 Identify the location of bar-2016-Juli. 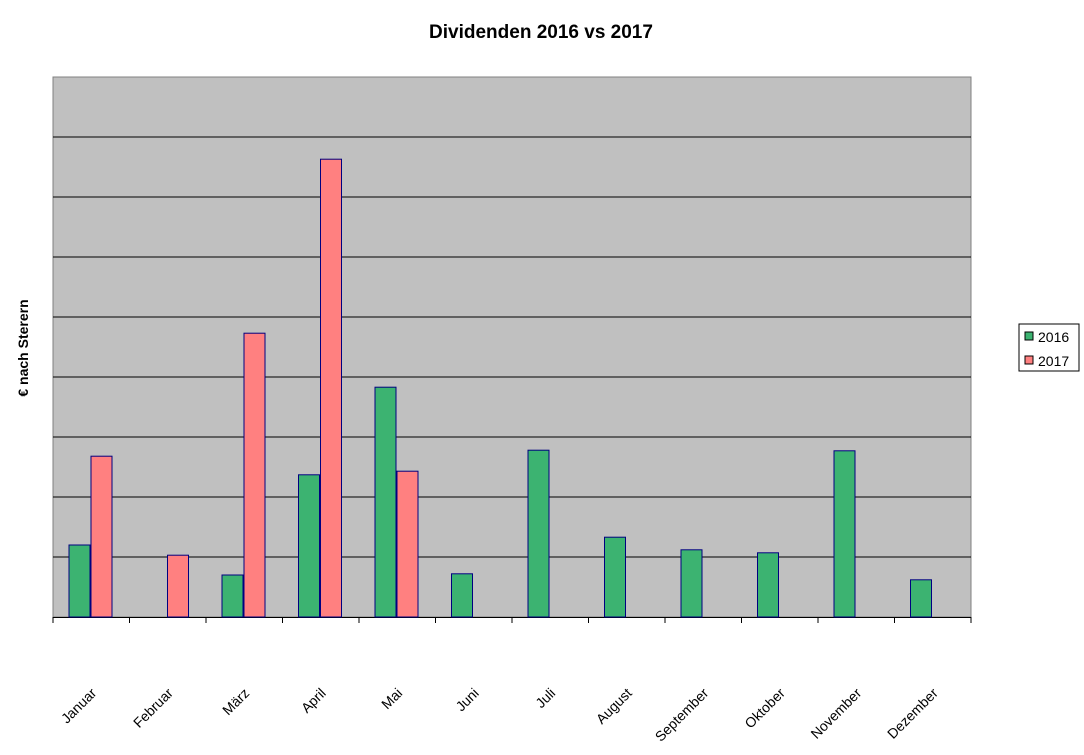
(538, 533).